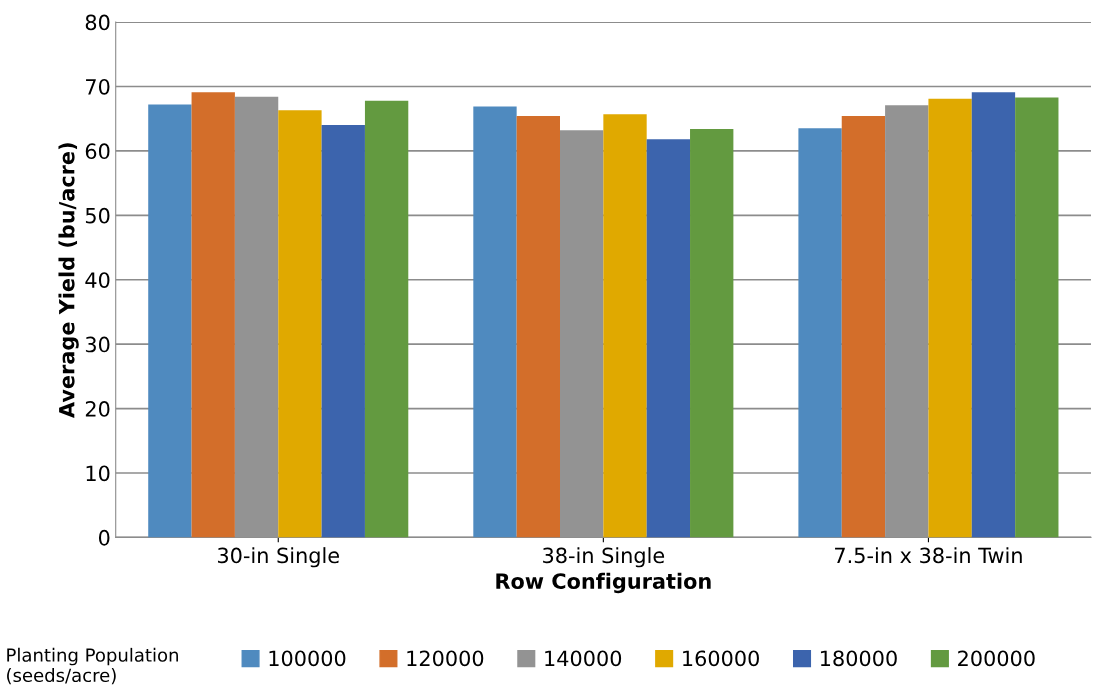 The height and width of the screenshot is (689, 1102). I want to click on legend-label: 160000, so click(721, 658).